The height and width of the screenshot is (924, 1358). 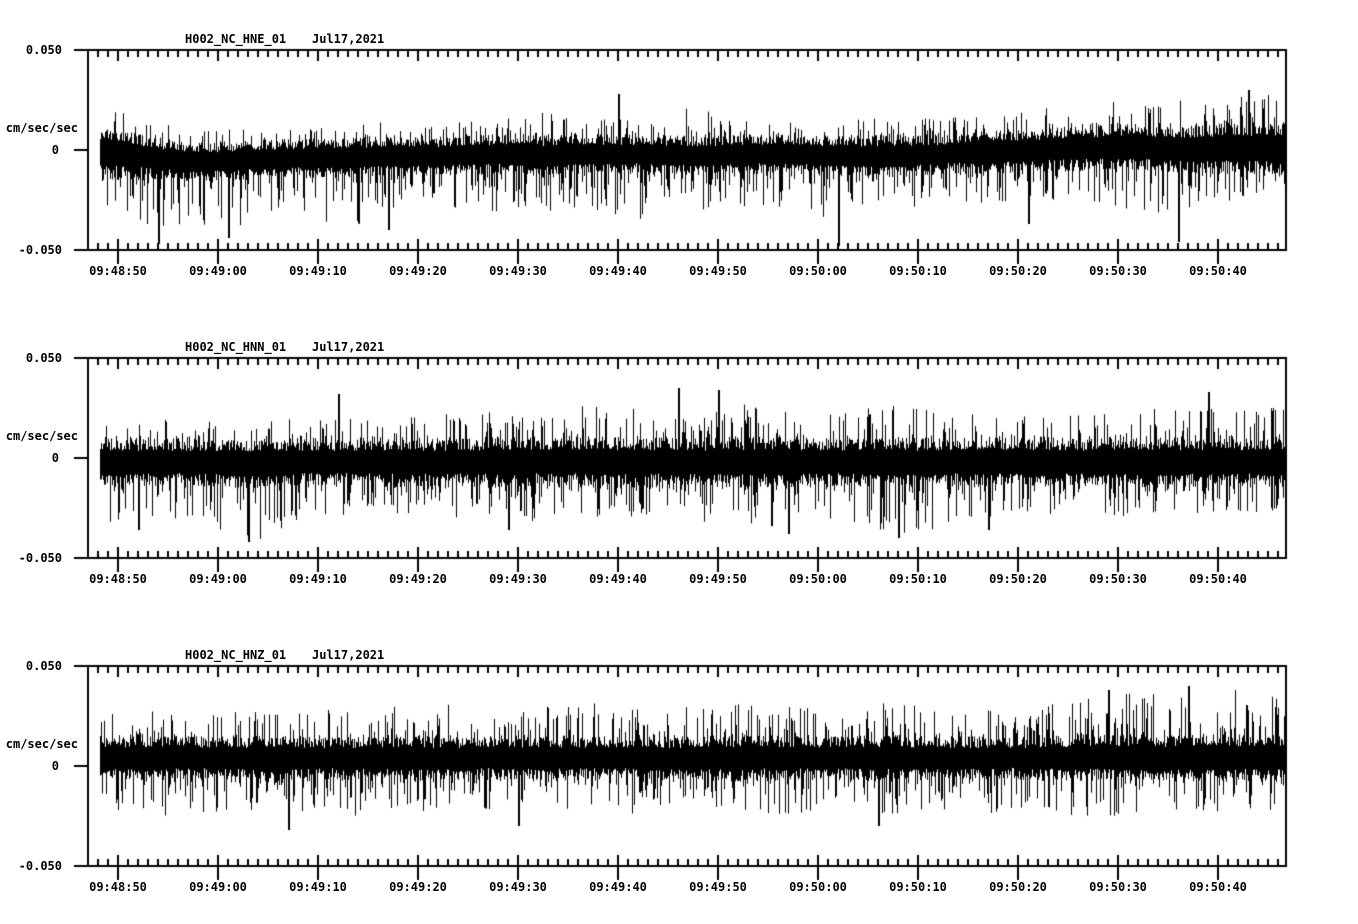 What do you see at coordinates (236, 347) in the screenshot?
I see `trace-title: H002_NC_HNN_01` at bounding box center [236, 347].